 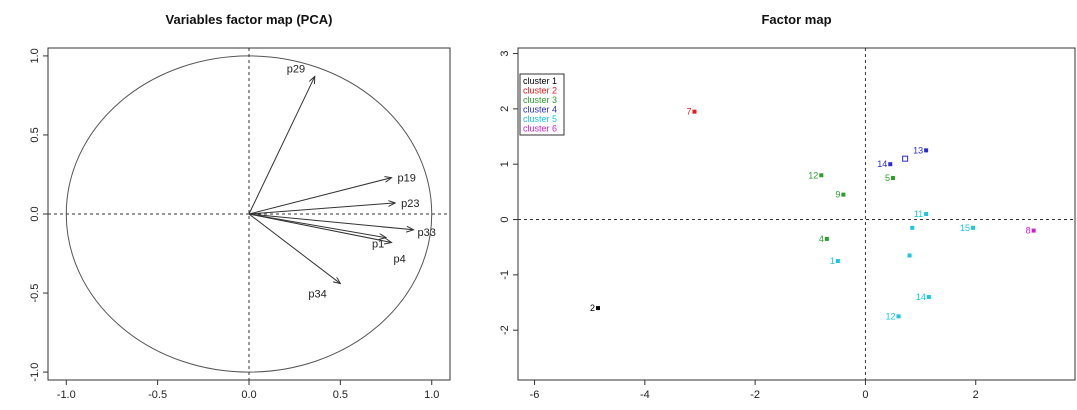 What do you see at coordinates (505, 330) in the screenshot?
I see `y-tick-label: -2` at bounding box center [505, 330].